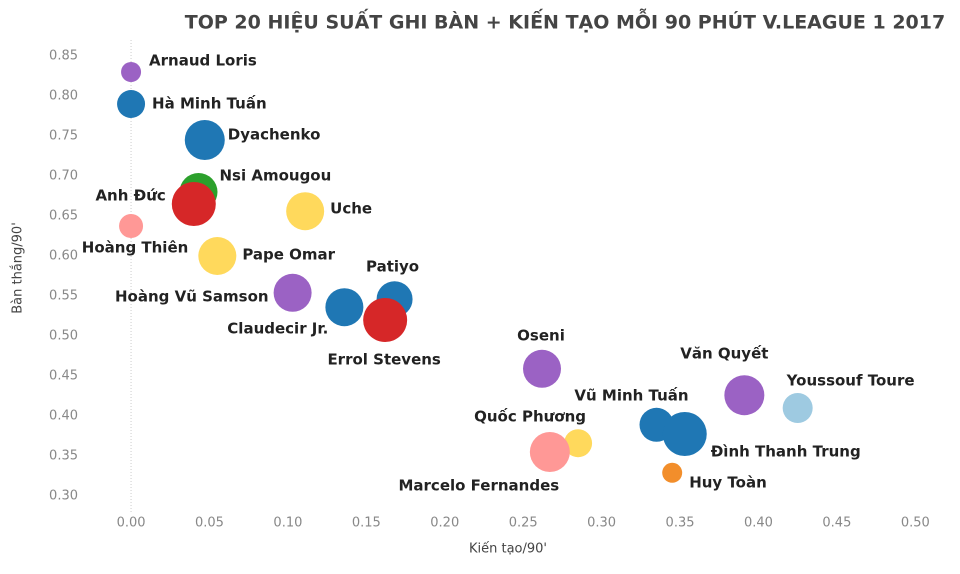 The height and width of the screenshot is (574, 960). I want to click on point-label: Dyachenko, so click(274, 135).